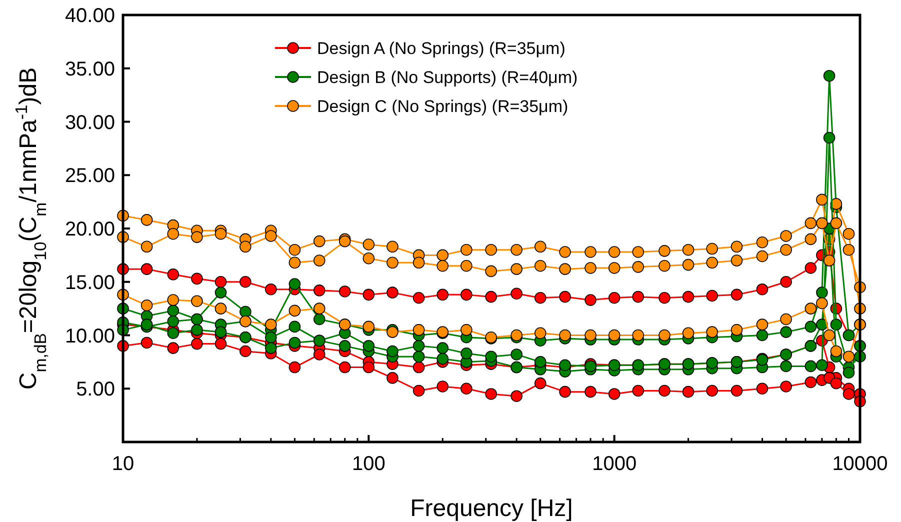 The width and height of the screenshot is (901, 522). What do you see at coordinates (614, 464) in the screenshot?
I see `x-tick-label: 1000` at bounding box center [614, 464].